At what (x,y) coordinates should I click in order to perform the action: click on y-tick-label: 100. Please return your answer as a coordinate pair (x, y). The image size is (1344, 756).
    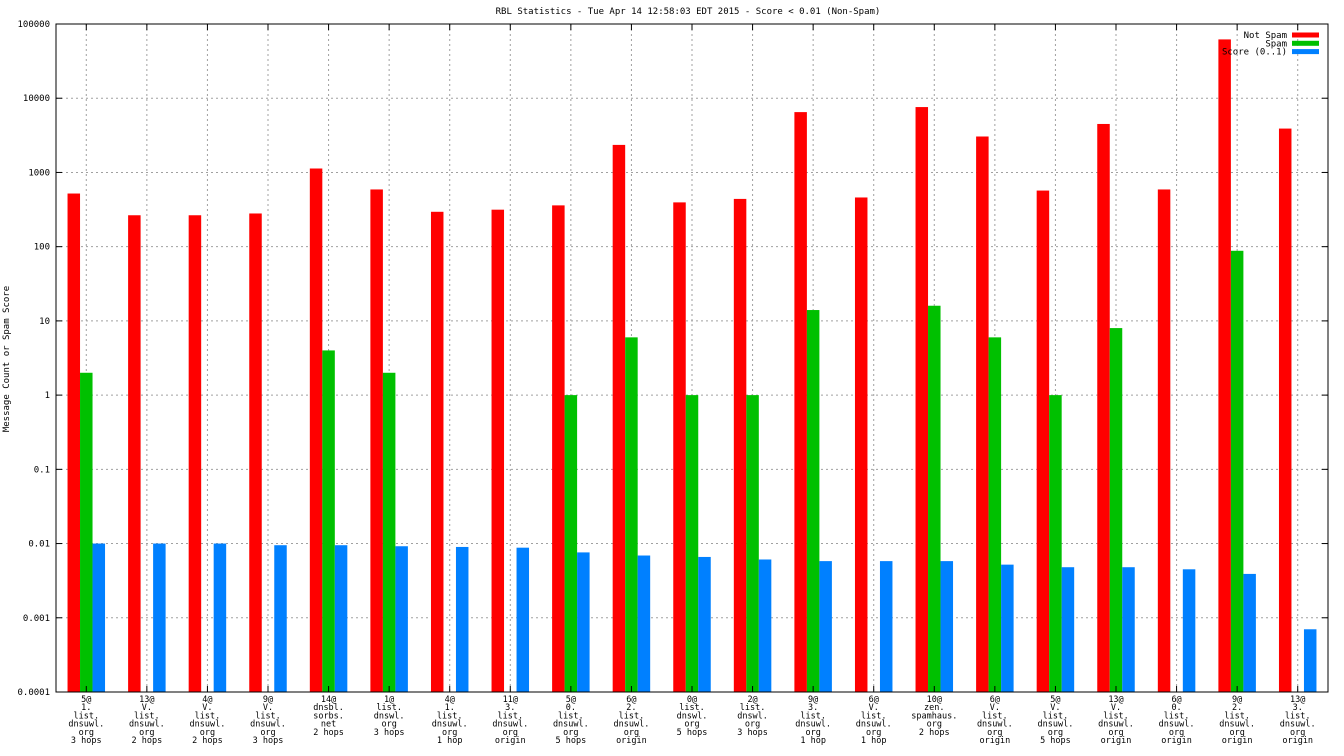
    Looking at the image, I should click on (42, 248).